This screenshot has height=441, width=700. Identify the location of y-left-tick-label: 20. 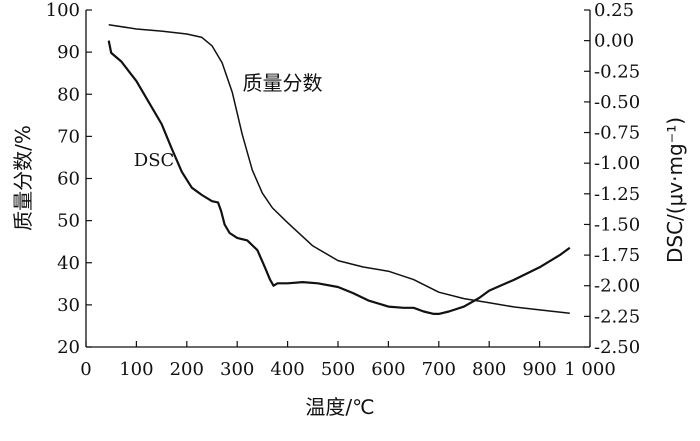
(68, 347).